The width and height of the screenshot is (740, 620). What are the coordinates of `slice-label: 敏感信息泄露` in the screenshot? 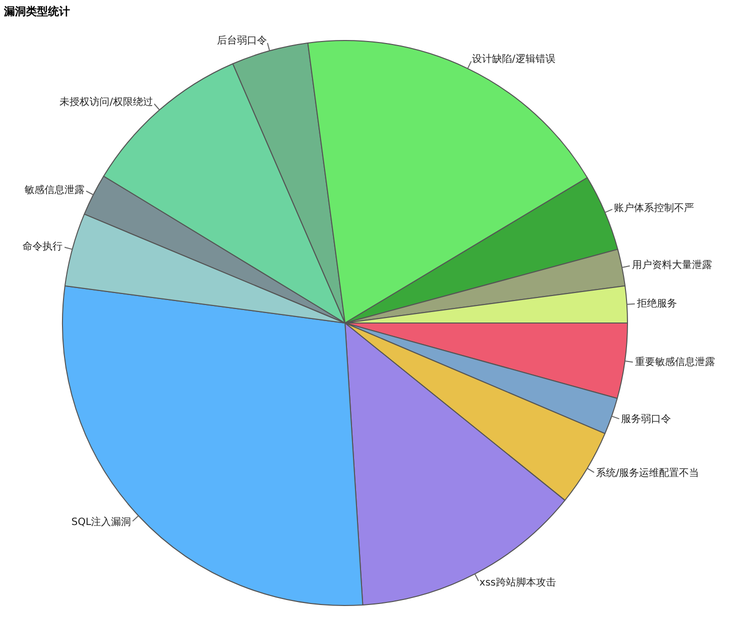 It's located at (54, 190).